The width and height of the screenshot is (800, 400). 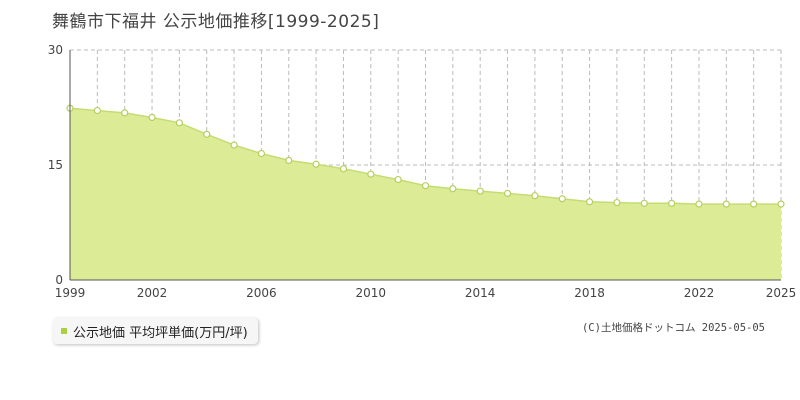 What do you see at coordinates (371, 293) in the screenshot?
I see `x-tick-label: 2010` at bounding box center [371, 293].